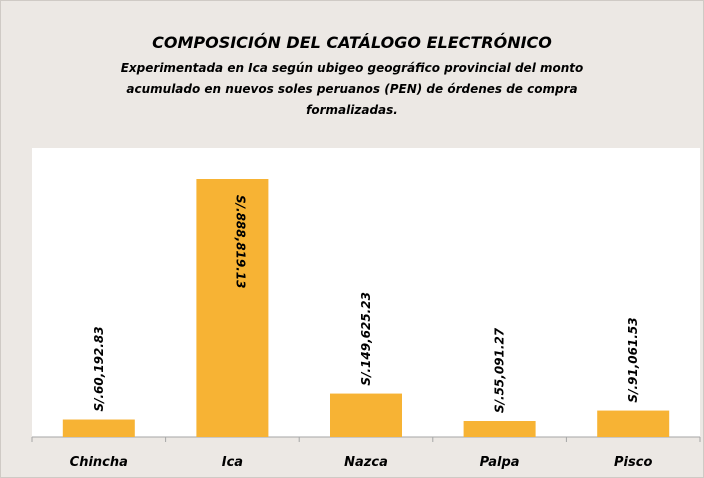 The height and width of the screenshot is (478, 704). Describe the element at coordinates (352, 110) in the screenshot. I see `chart-subtitle: formalizadas.` at that location.